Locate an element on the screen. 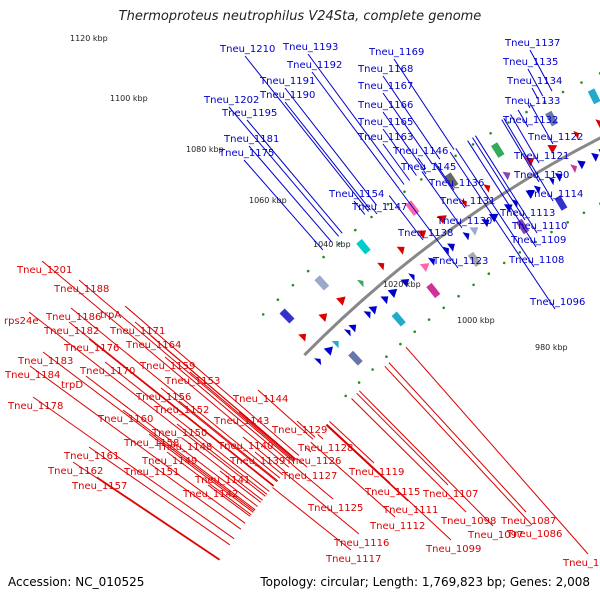 The height and width of the screenshot is (600, 600). forward-gene-label: Tneu_1136 is located at coordinates (456, 183).